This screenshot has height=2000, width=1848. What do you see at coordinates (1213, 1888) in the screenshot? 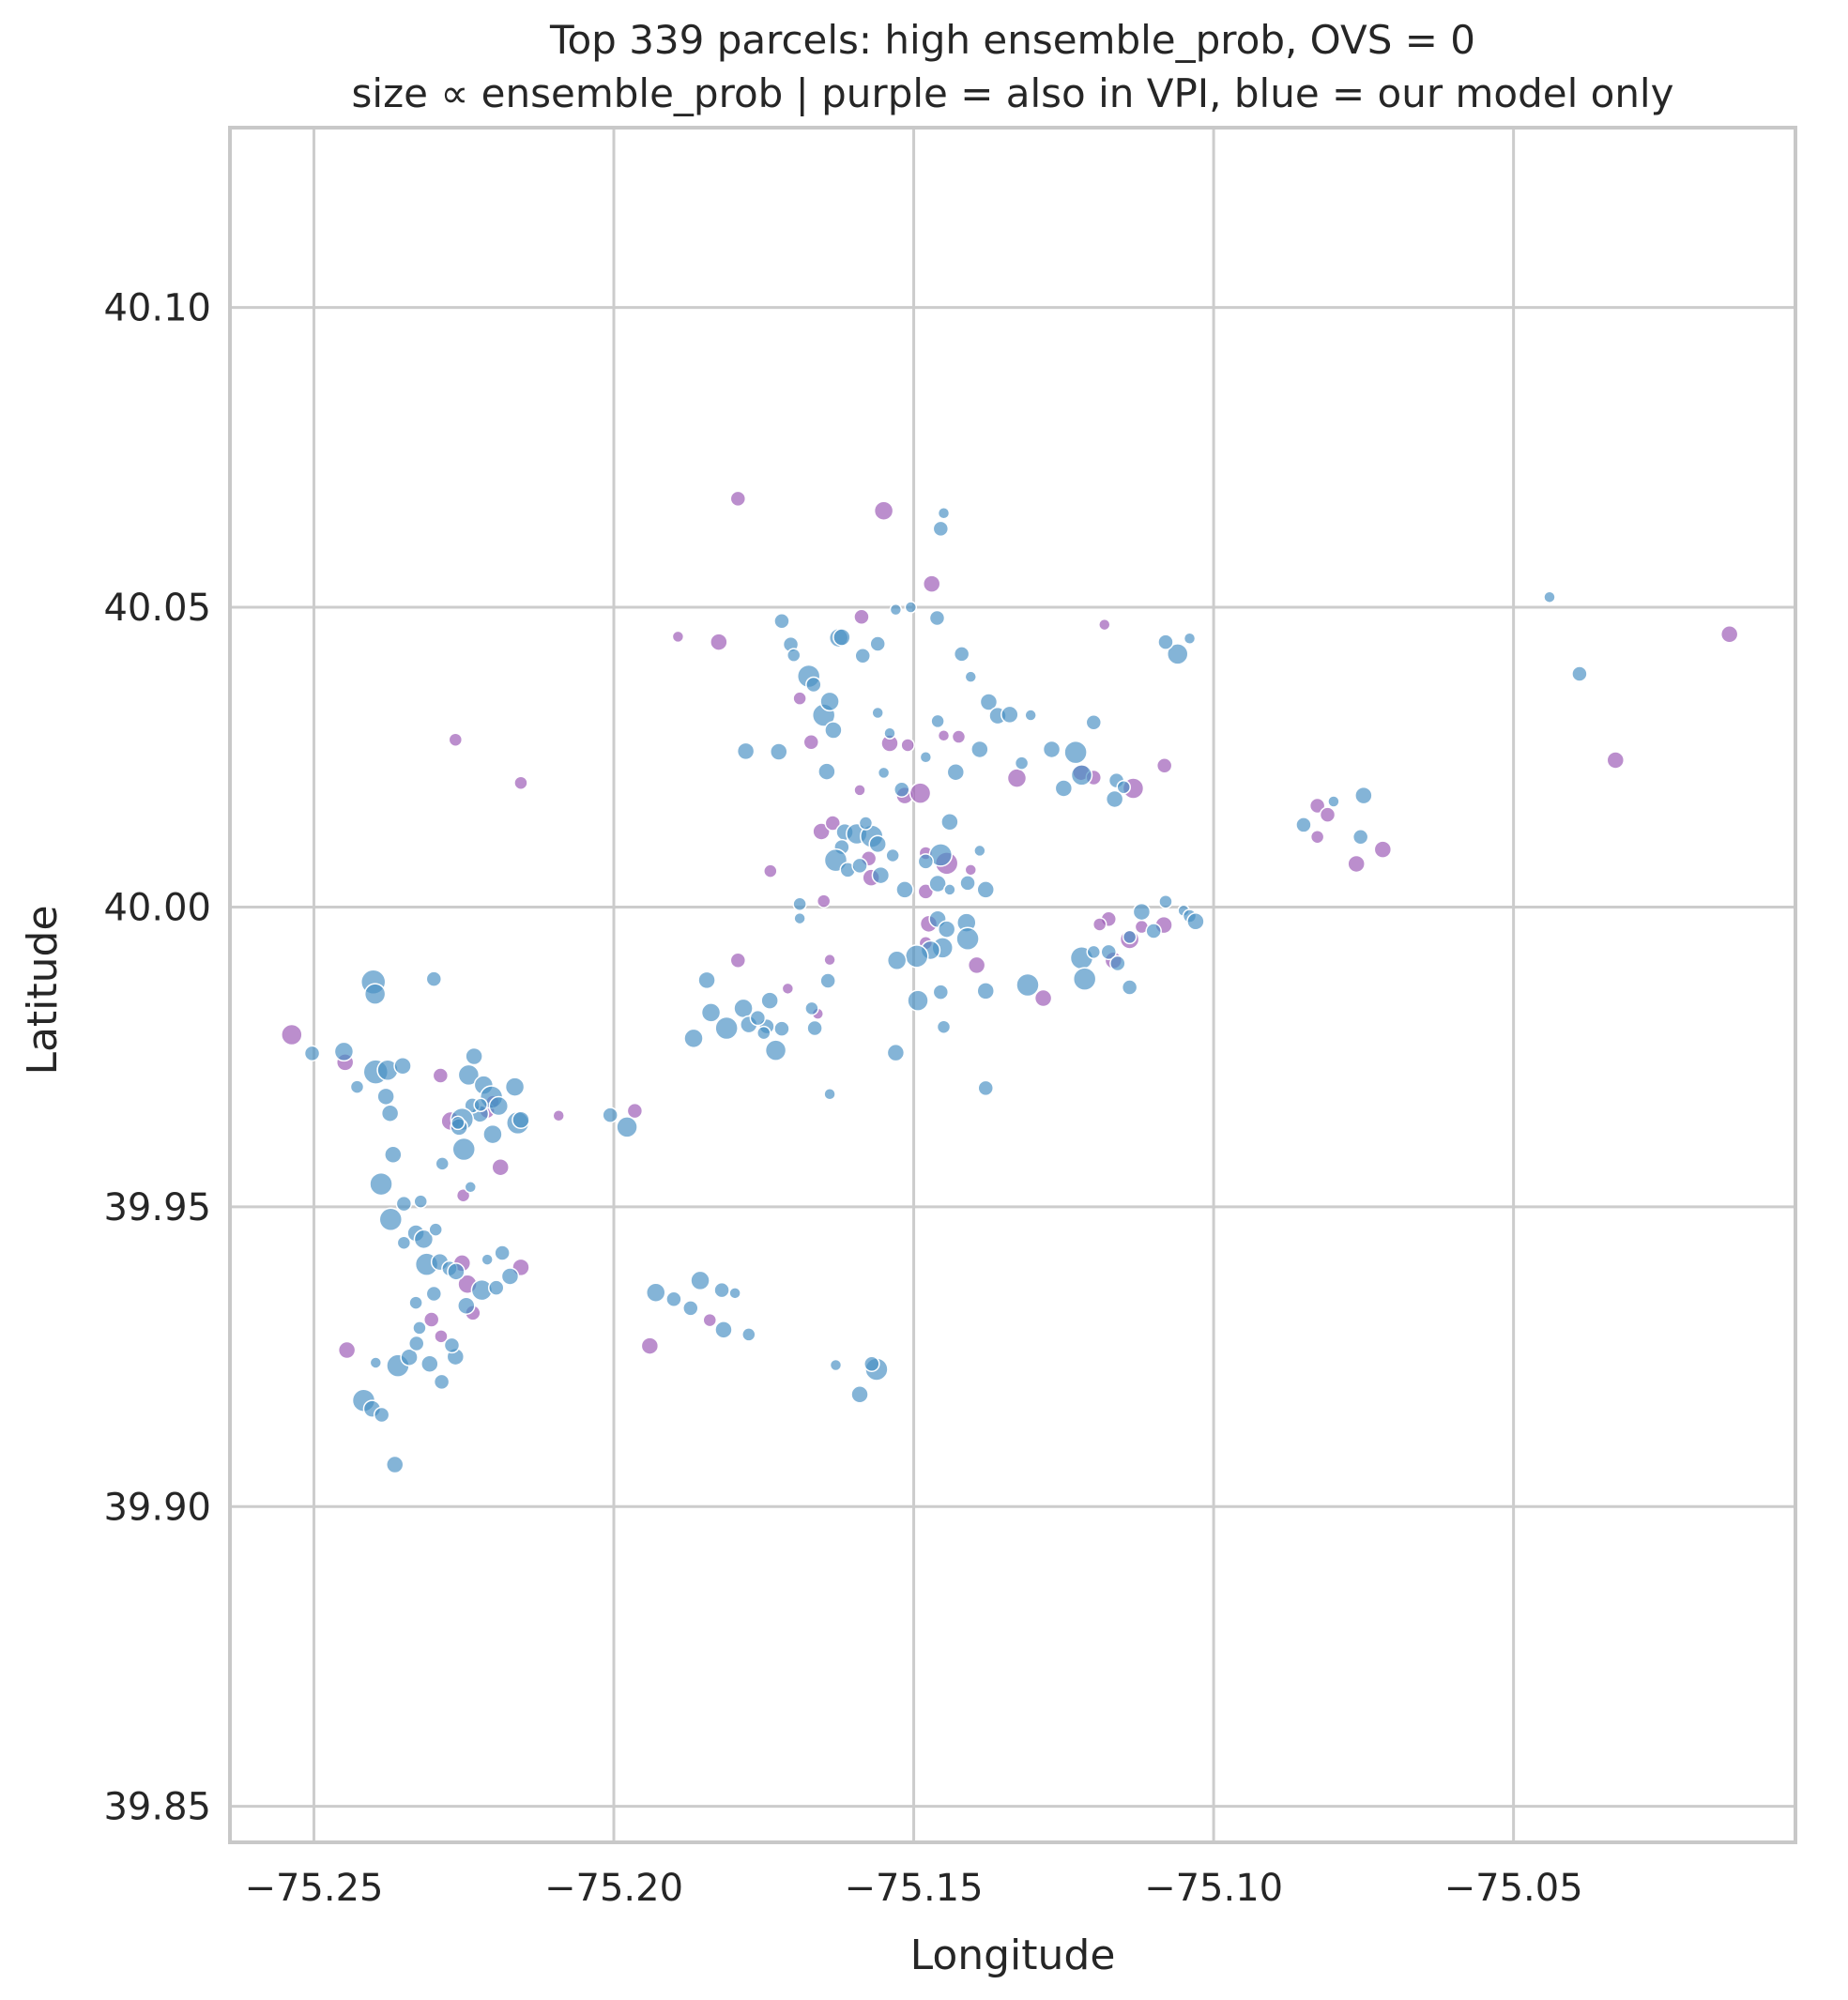
I see `x-tick-label: −75.10` at bounding box center [1213, 1888].